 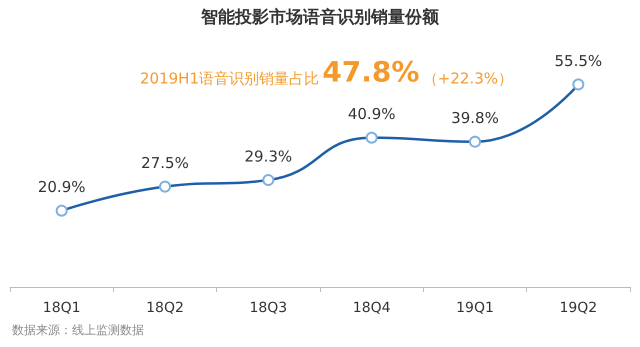 What do you see at coordinates (320, 18) in the screenshot?
I see `chart-title: 智能投影市场语音识别销量份额` at bounding box center [320, 18].